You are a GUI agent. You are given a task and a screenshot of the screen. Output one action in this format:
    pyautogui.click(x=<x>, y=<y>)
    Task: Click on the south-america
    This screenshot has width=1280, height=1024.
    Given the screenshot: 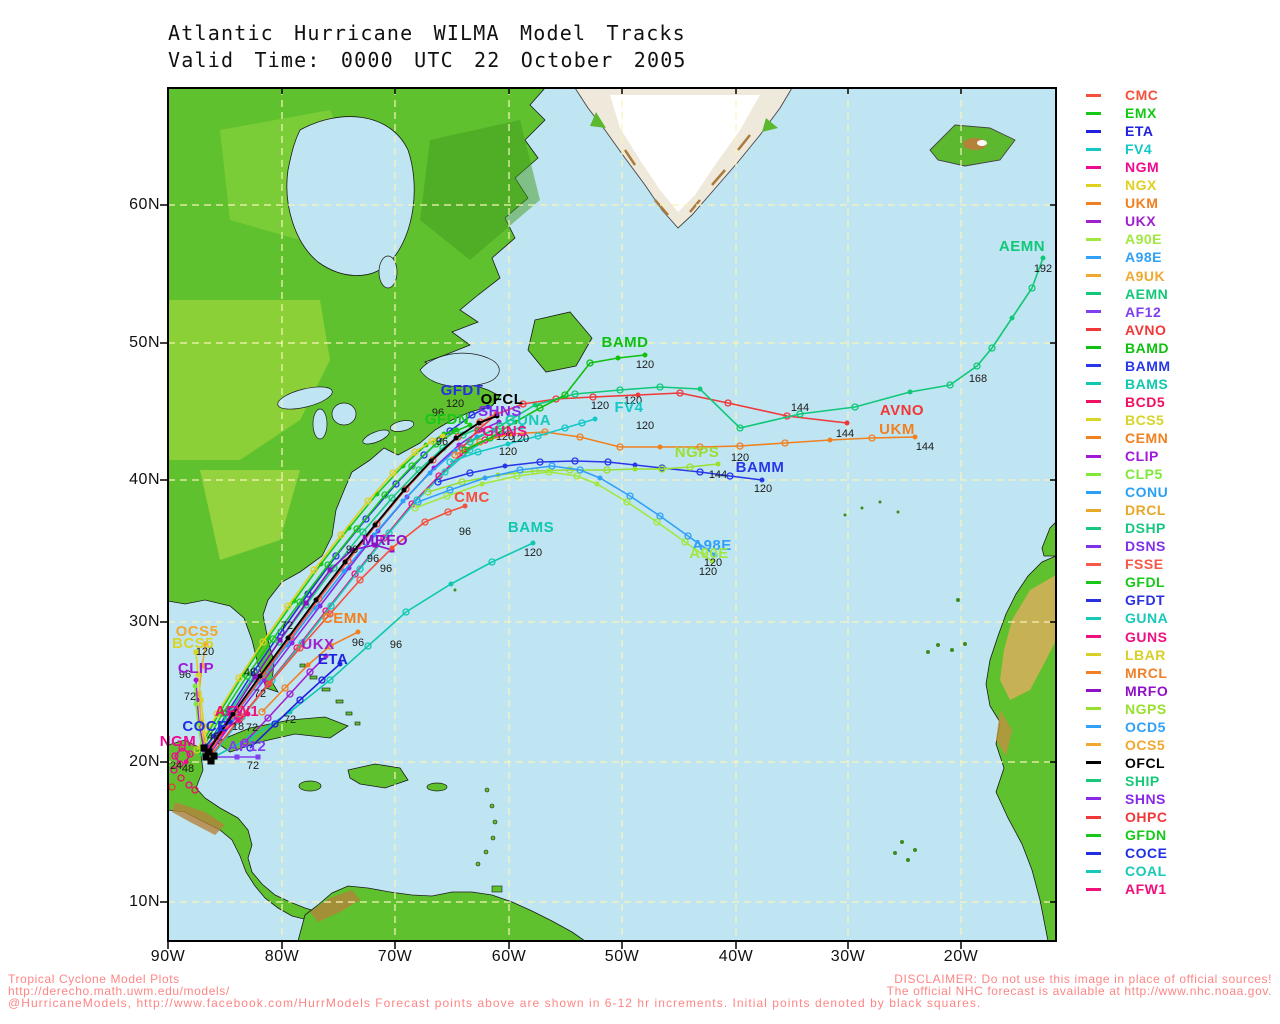 What is the action you would take?
    pyautogui.click(x=441, y=913)
    